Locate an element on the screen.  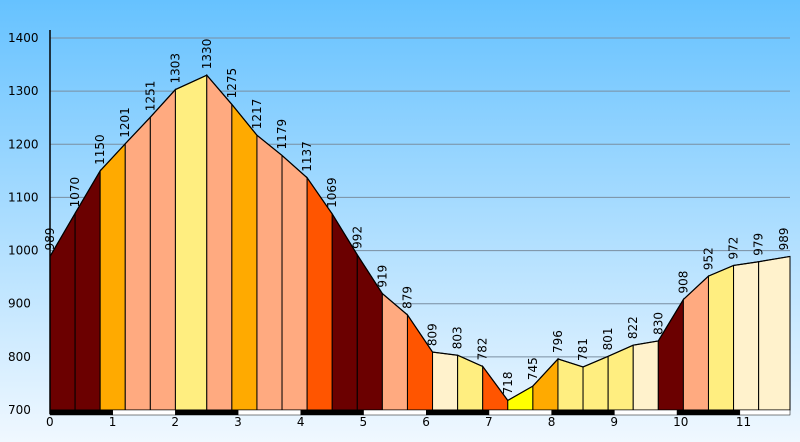
elevation-label: 801 is located at coordinates (608, 338).